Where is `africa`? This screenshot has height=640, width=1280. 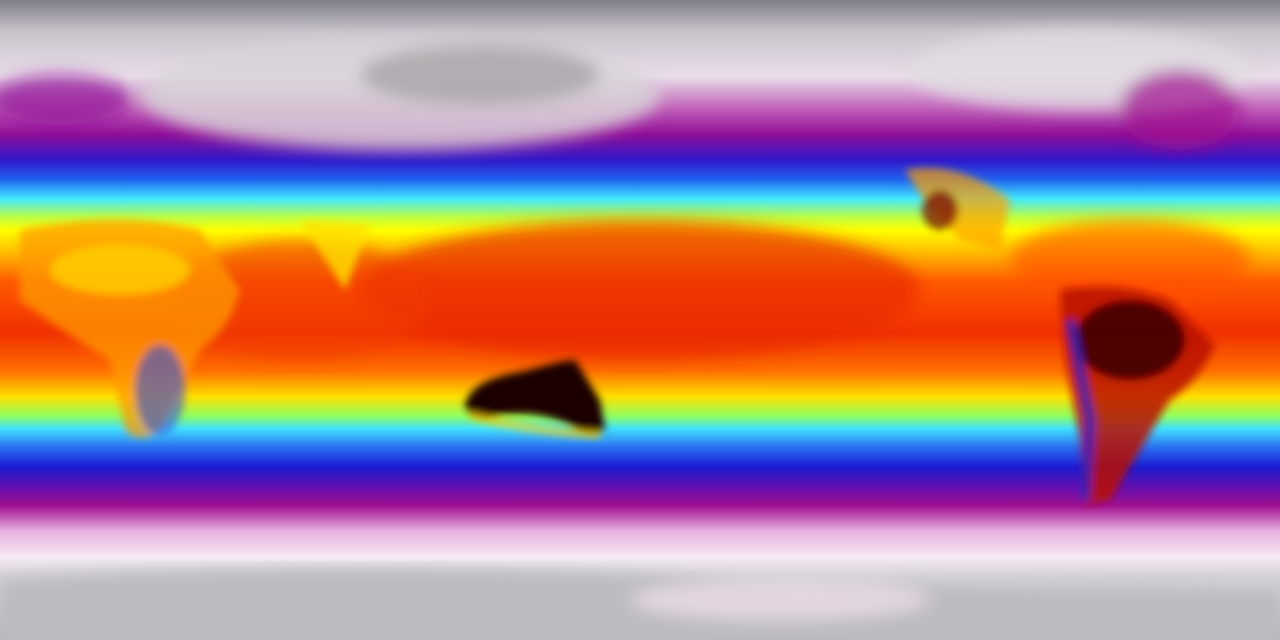 africa is located at coordinates (130, 329).